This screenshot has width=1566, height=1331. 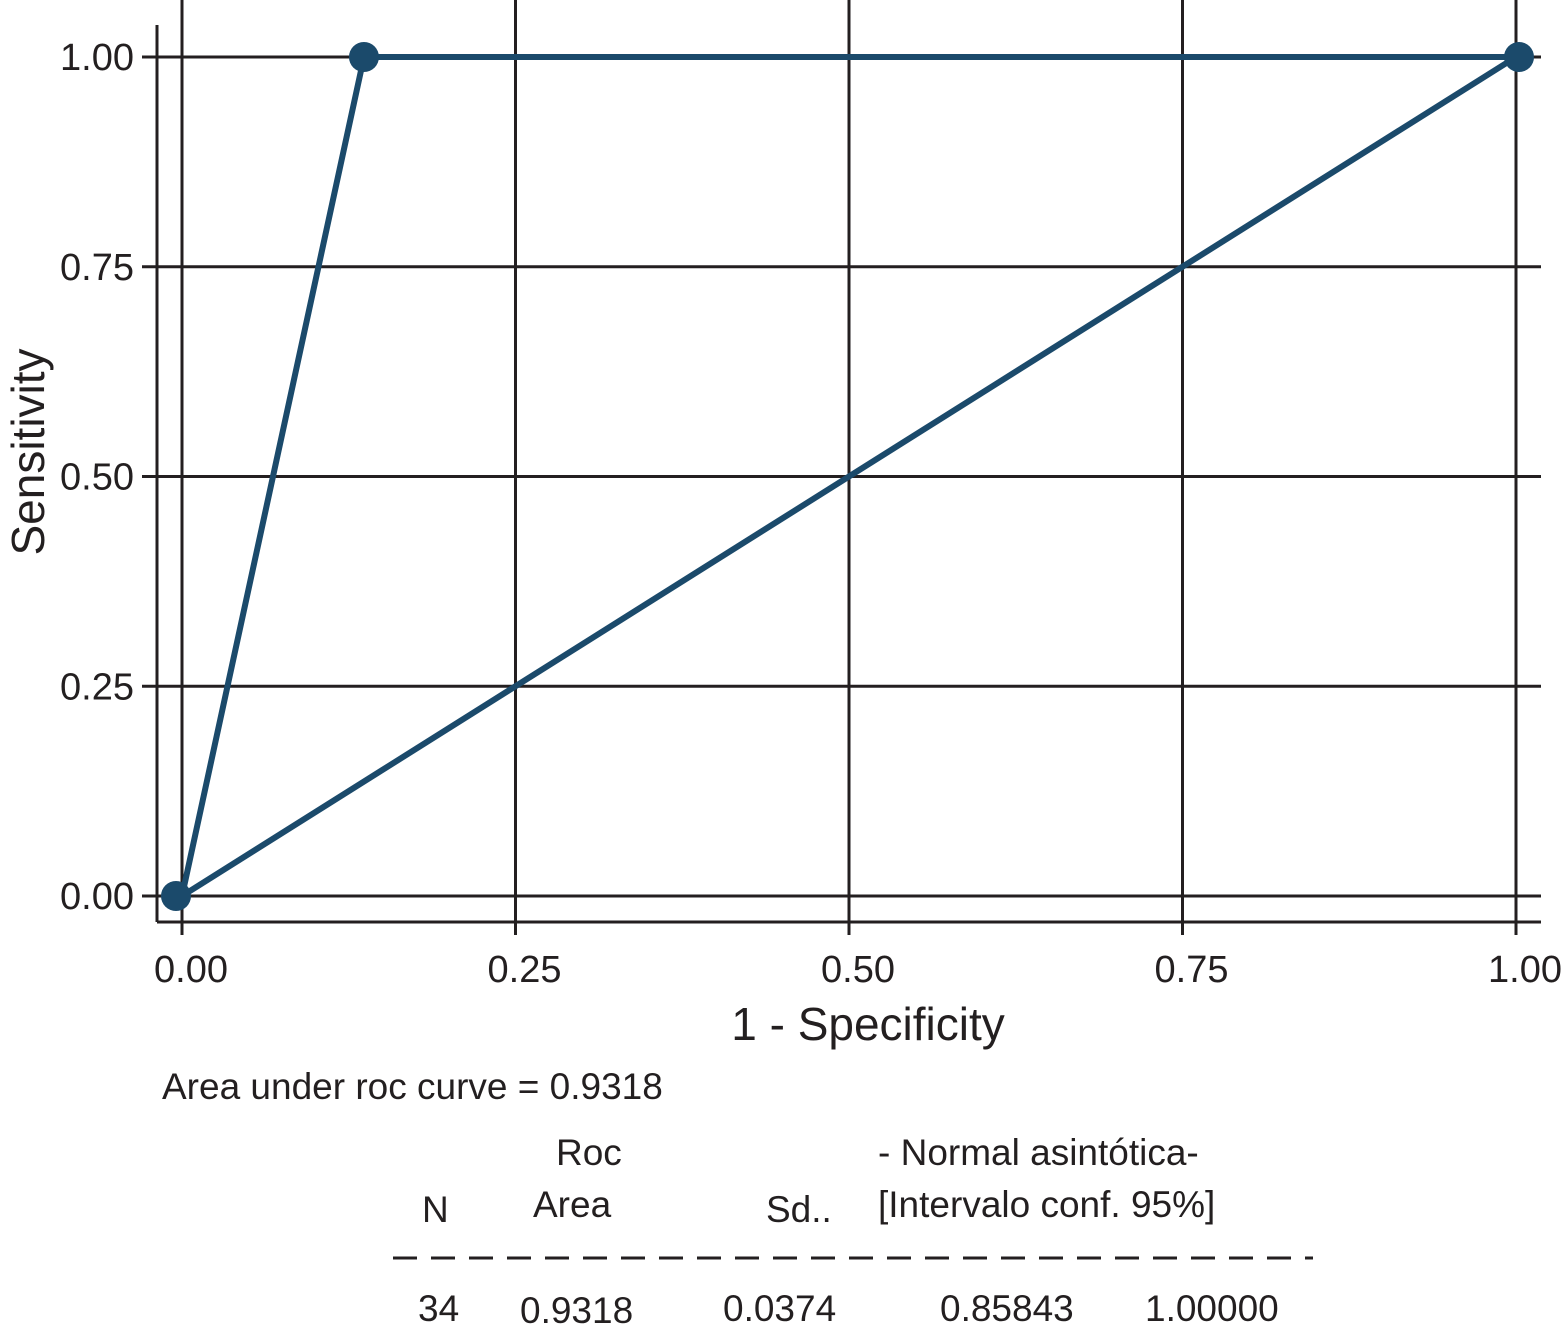 What do you see at coordinates (1007, 1308) in the screenshot?
I see `cell-ci-low: 0.85843` at bounding box center [1007, 1308].